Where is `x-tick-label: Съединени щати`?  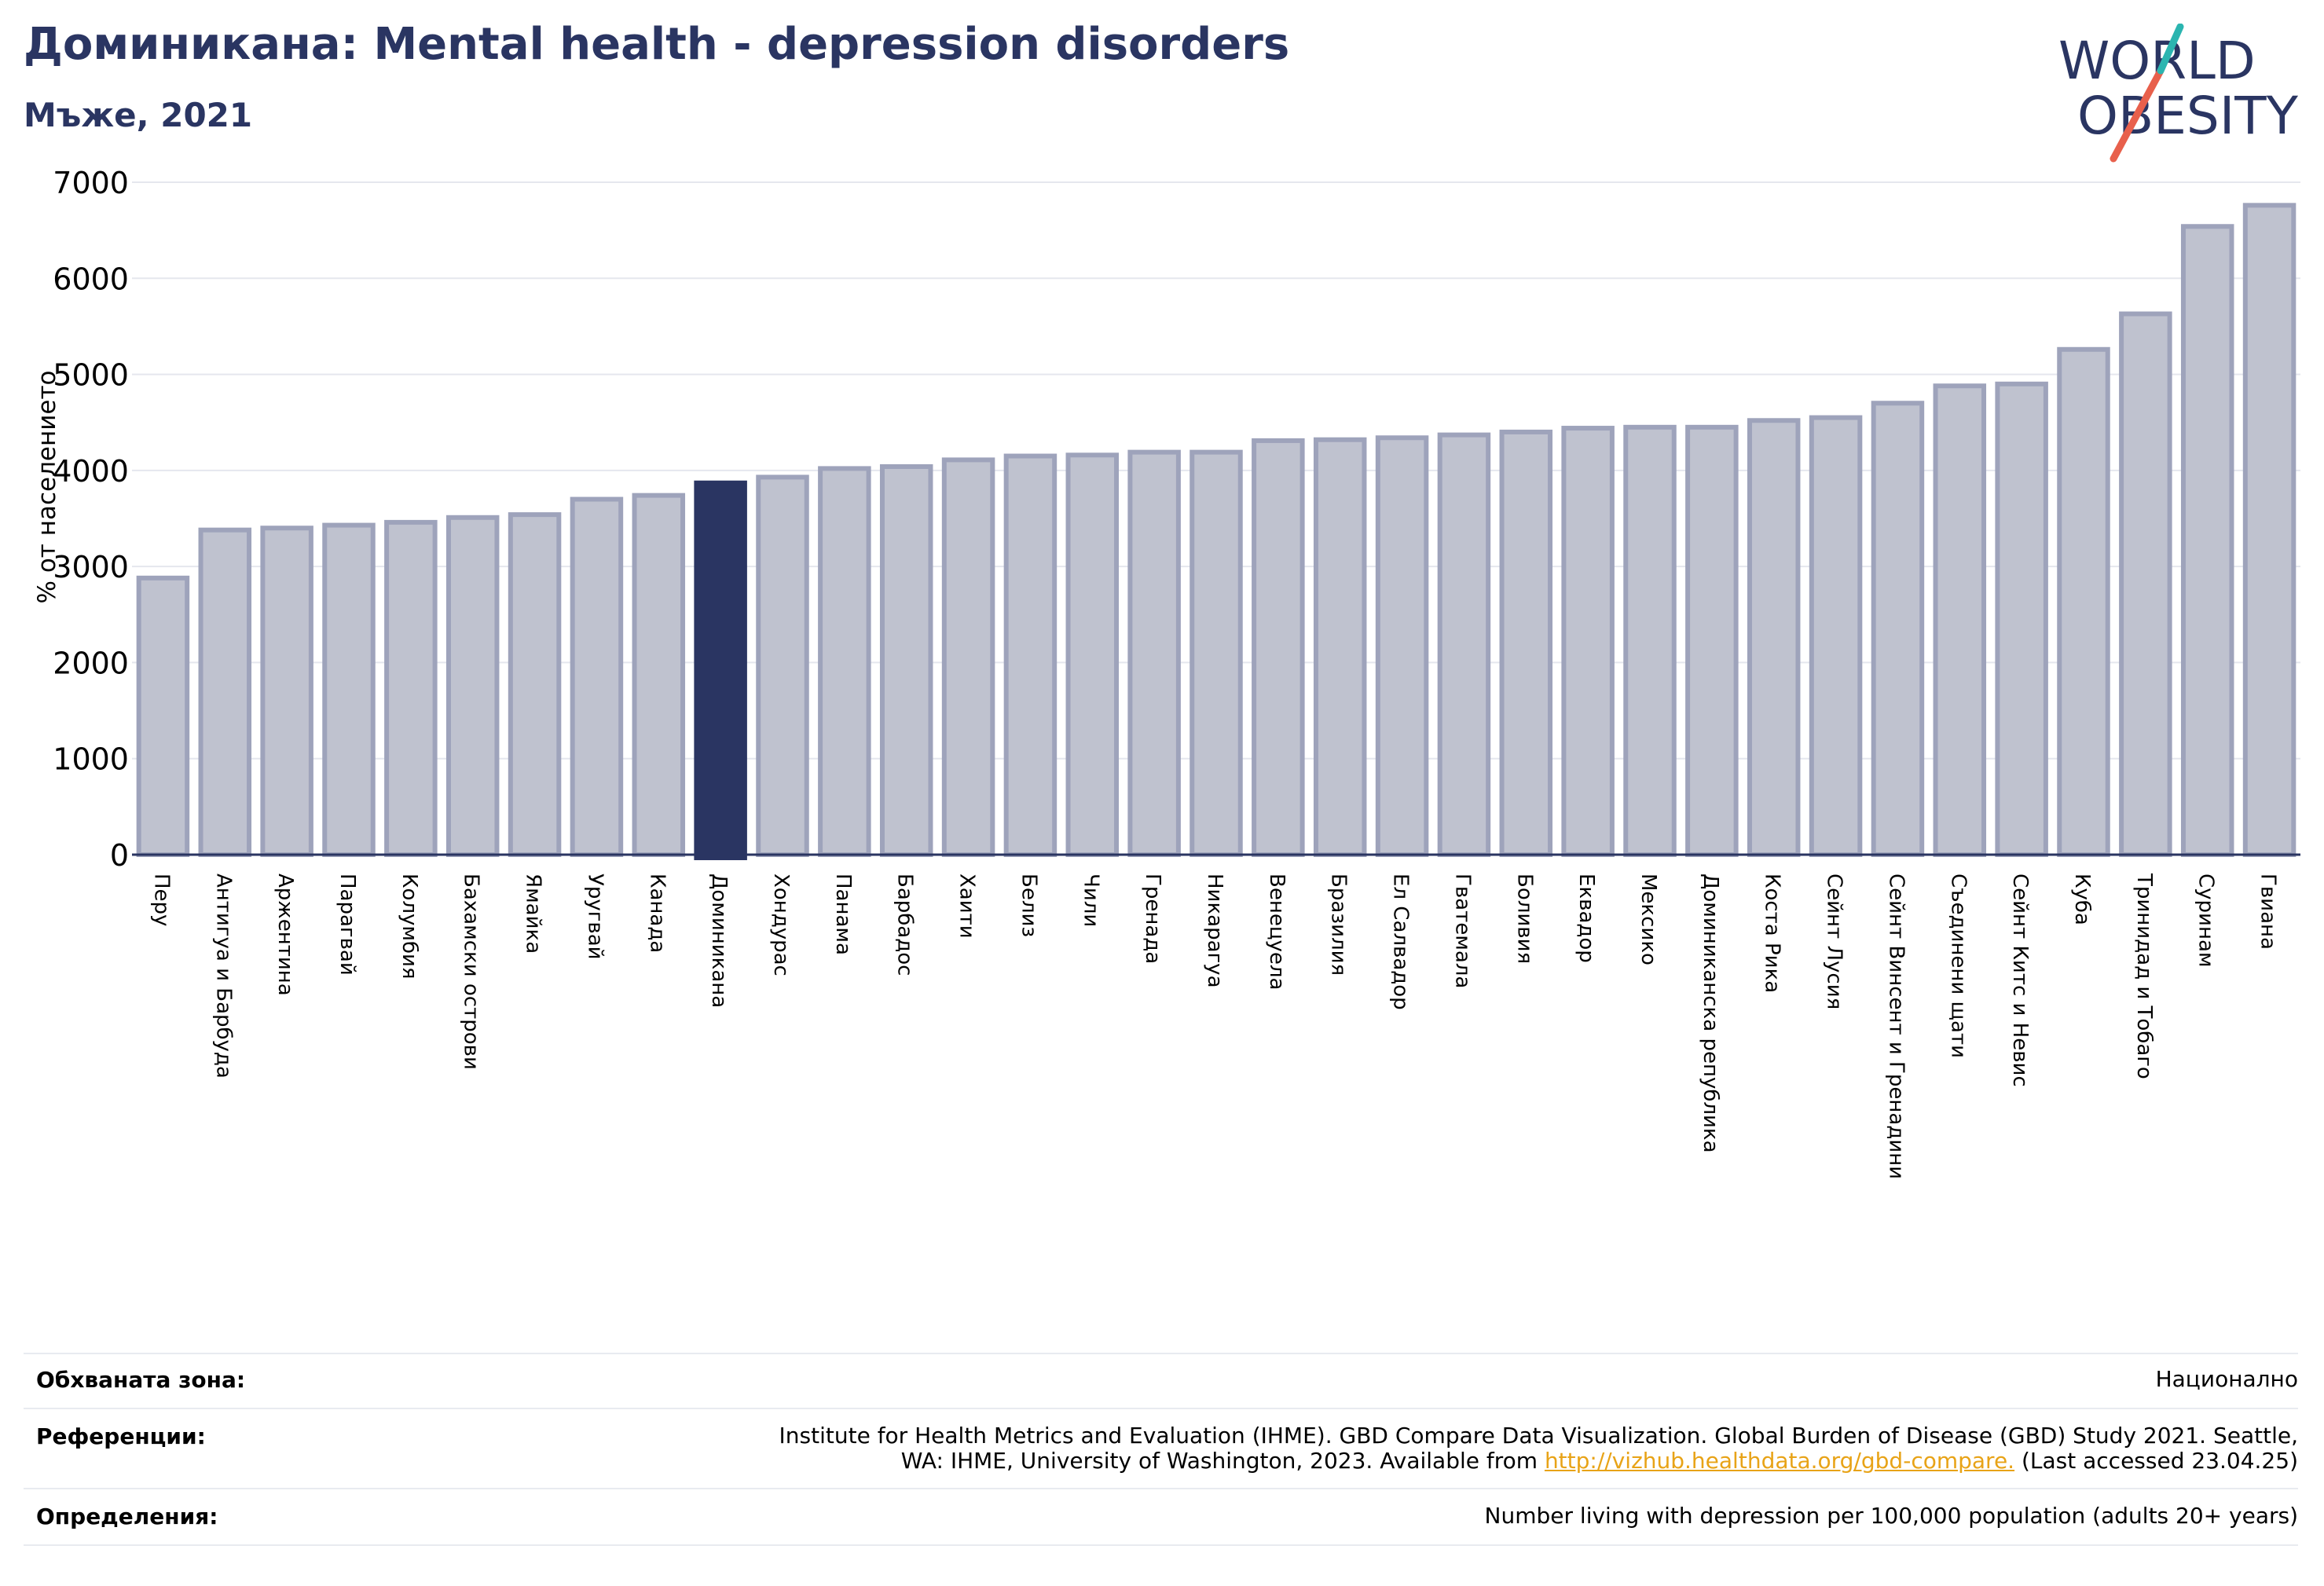 x-tick-label: Съединени щати is located at coordinates (1958, 966).